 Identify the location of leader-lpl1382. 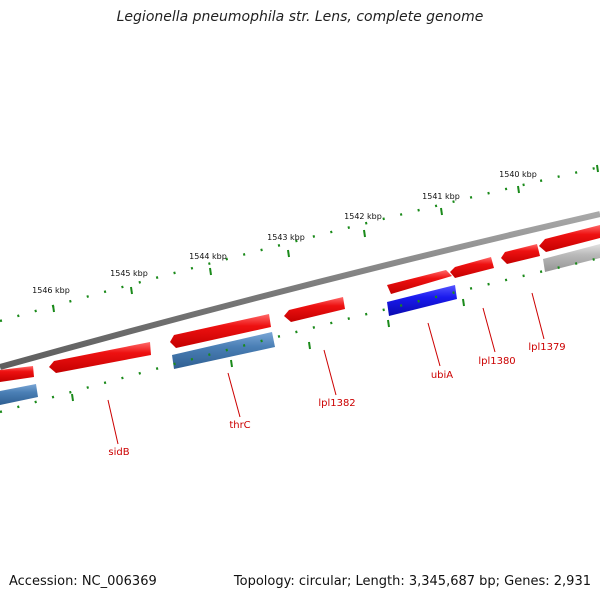
(330, 372).